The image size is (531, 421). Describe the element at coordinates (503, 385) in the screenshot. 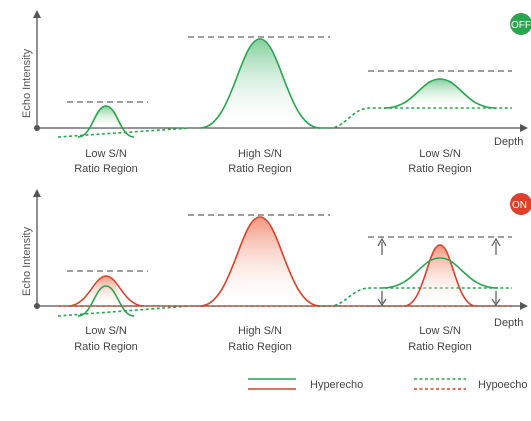

I see `legend-hypoecho-label: Hypoecho` at that location.